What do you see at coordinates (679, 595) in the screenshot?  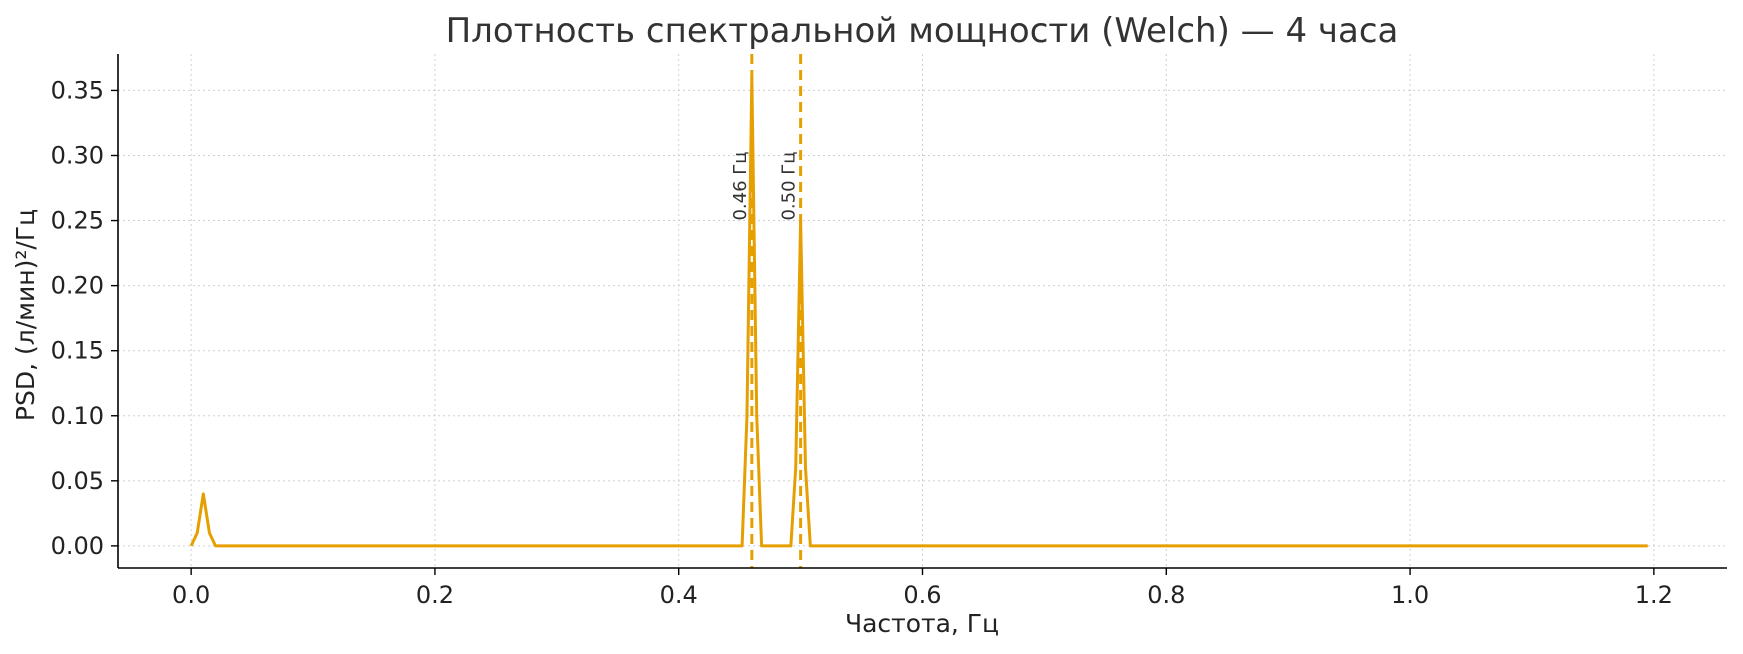 I see `x-tick-label: 0.4` at bounding box center [679, 595].